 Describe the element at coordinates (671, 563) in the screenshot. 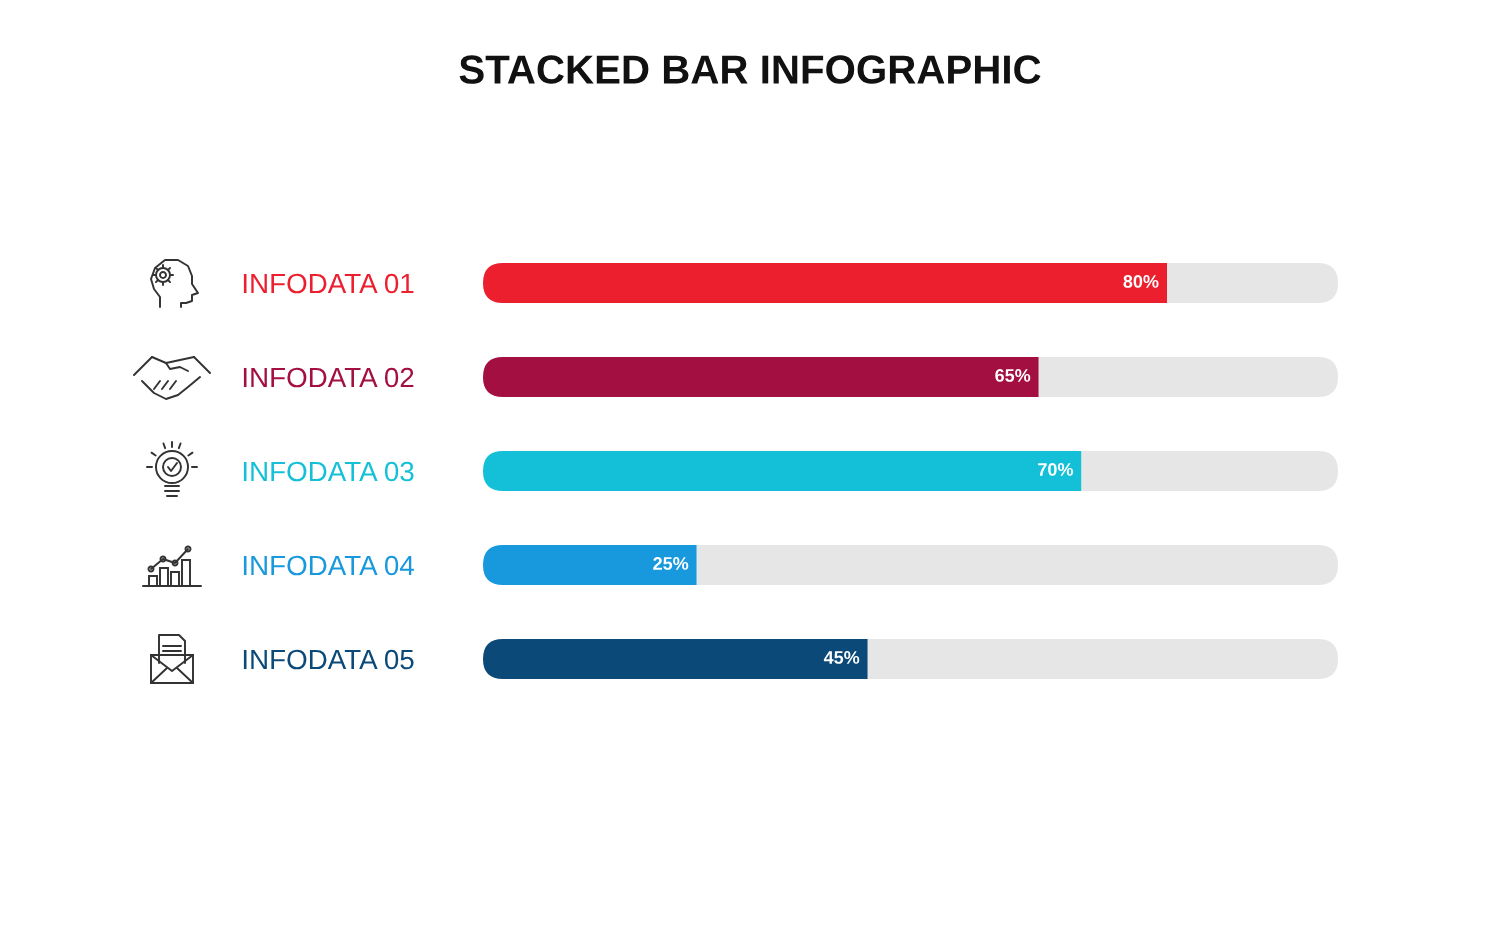

I see `data-label: 25%` at that location.